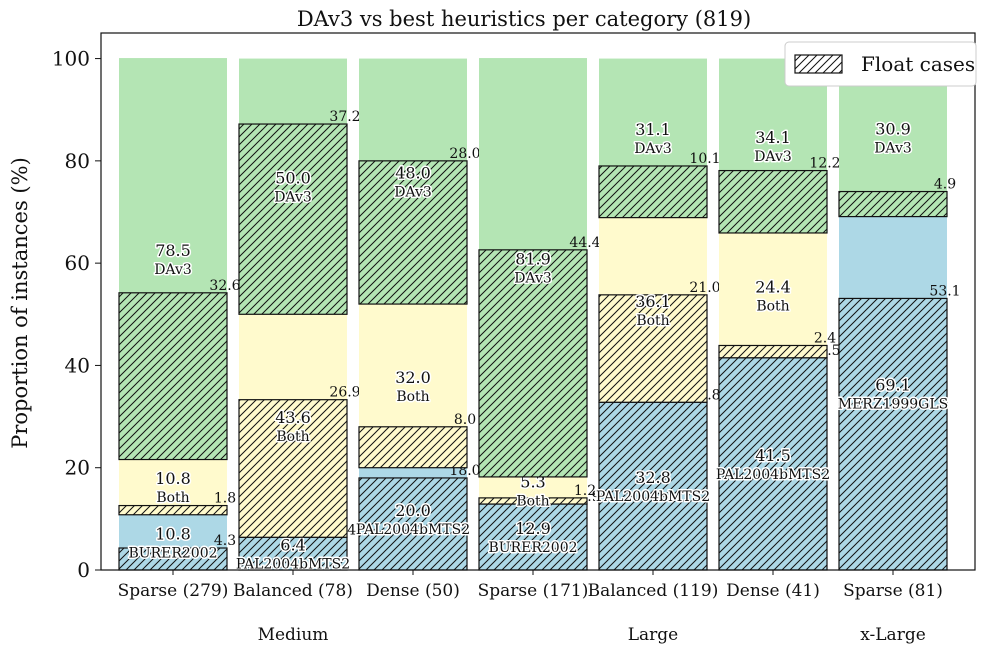  Describe the element at coordinates (893, 591) in the screenshot. I see `x-tick-label: Sparse (81)` at that location.